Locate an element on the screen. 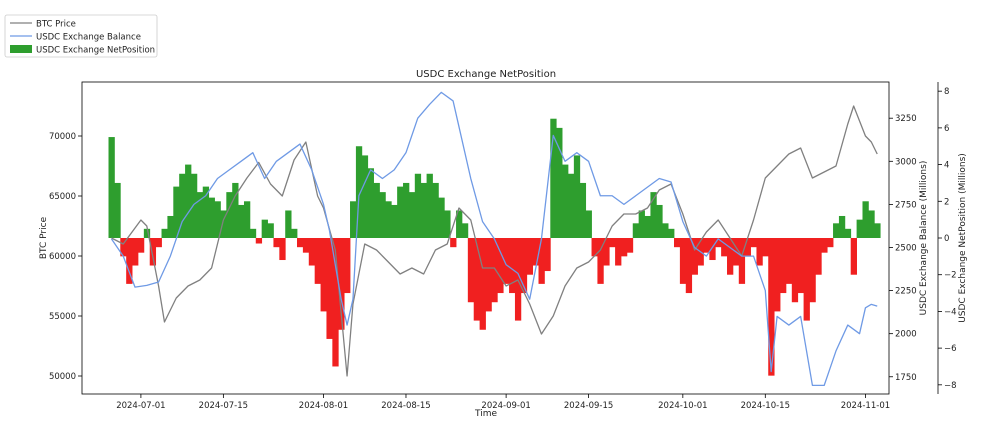 Image resolution: width=981 pixels, height=443 pixels. y-right2-tick-label: 4 is located at coordinates (946, 166).